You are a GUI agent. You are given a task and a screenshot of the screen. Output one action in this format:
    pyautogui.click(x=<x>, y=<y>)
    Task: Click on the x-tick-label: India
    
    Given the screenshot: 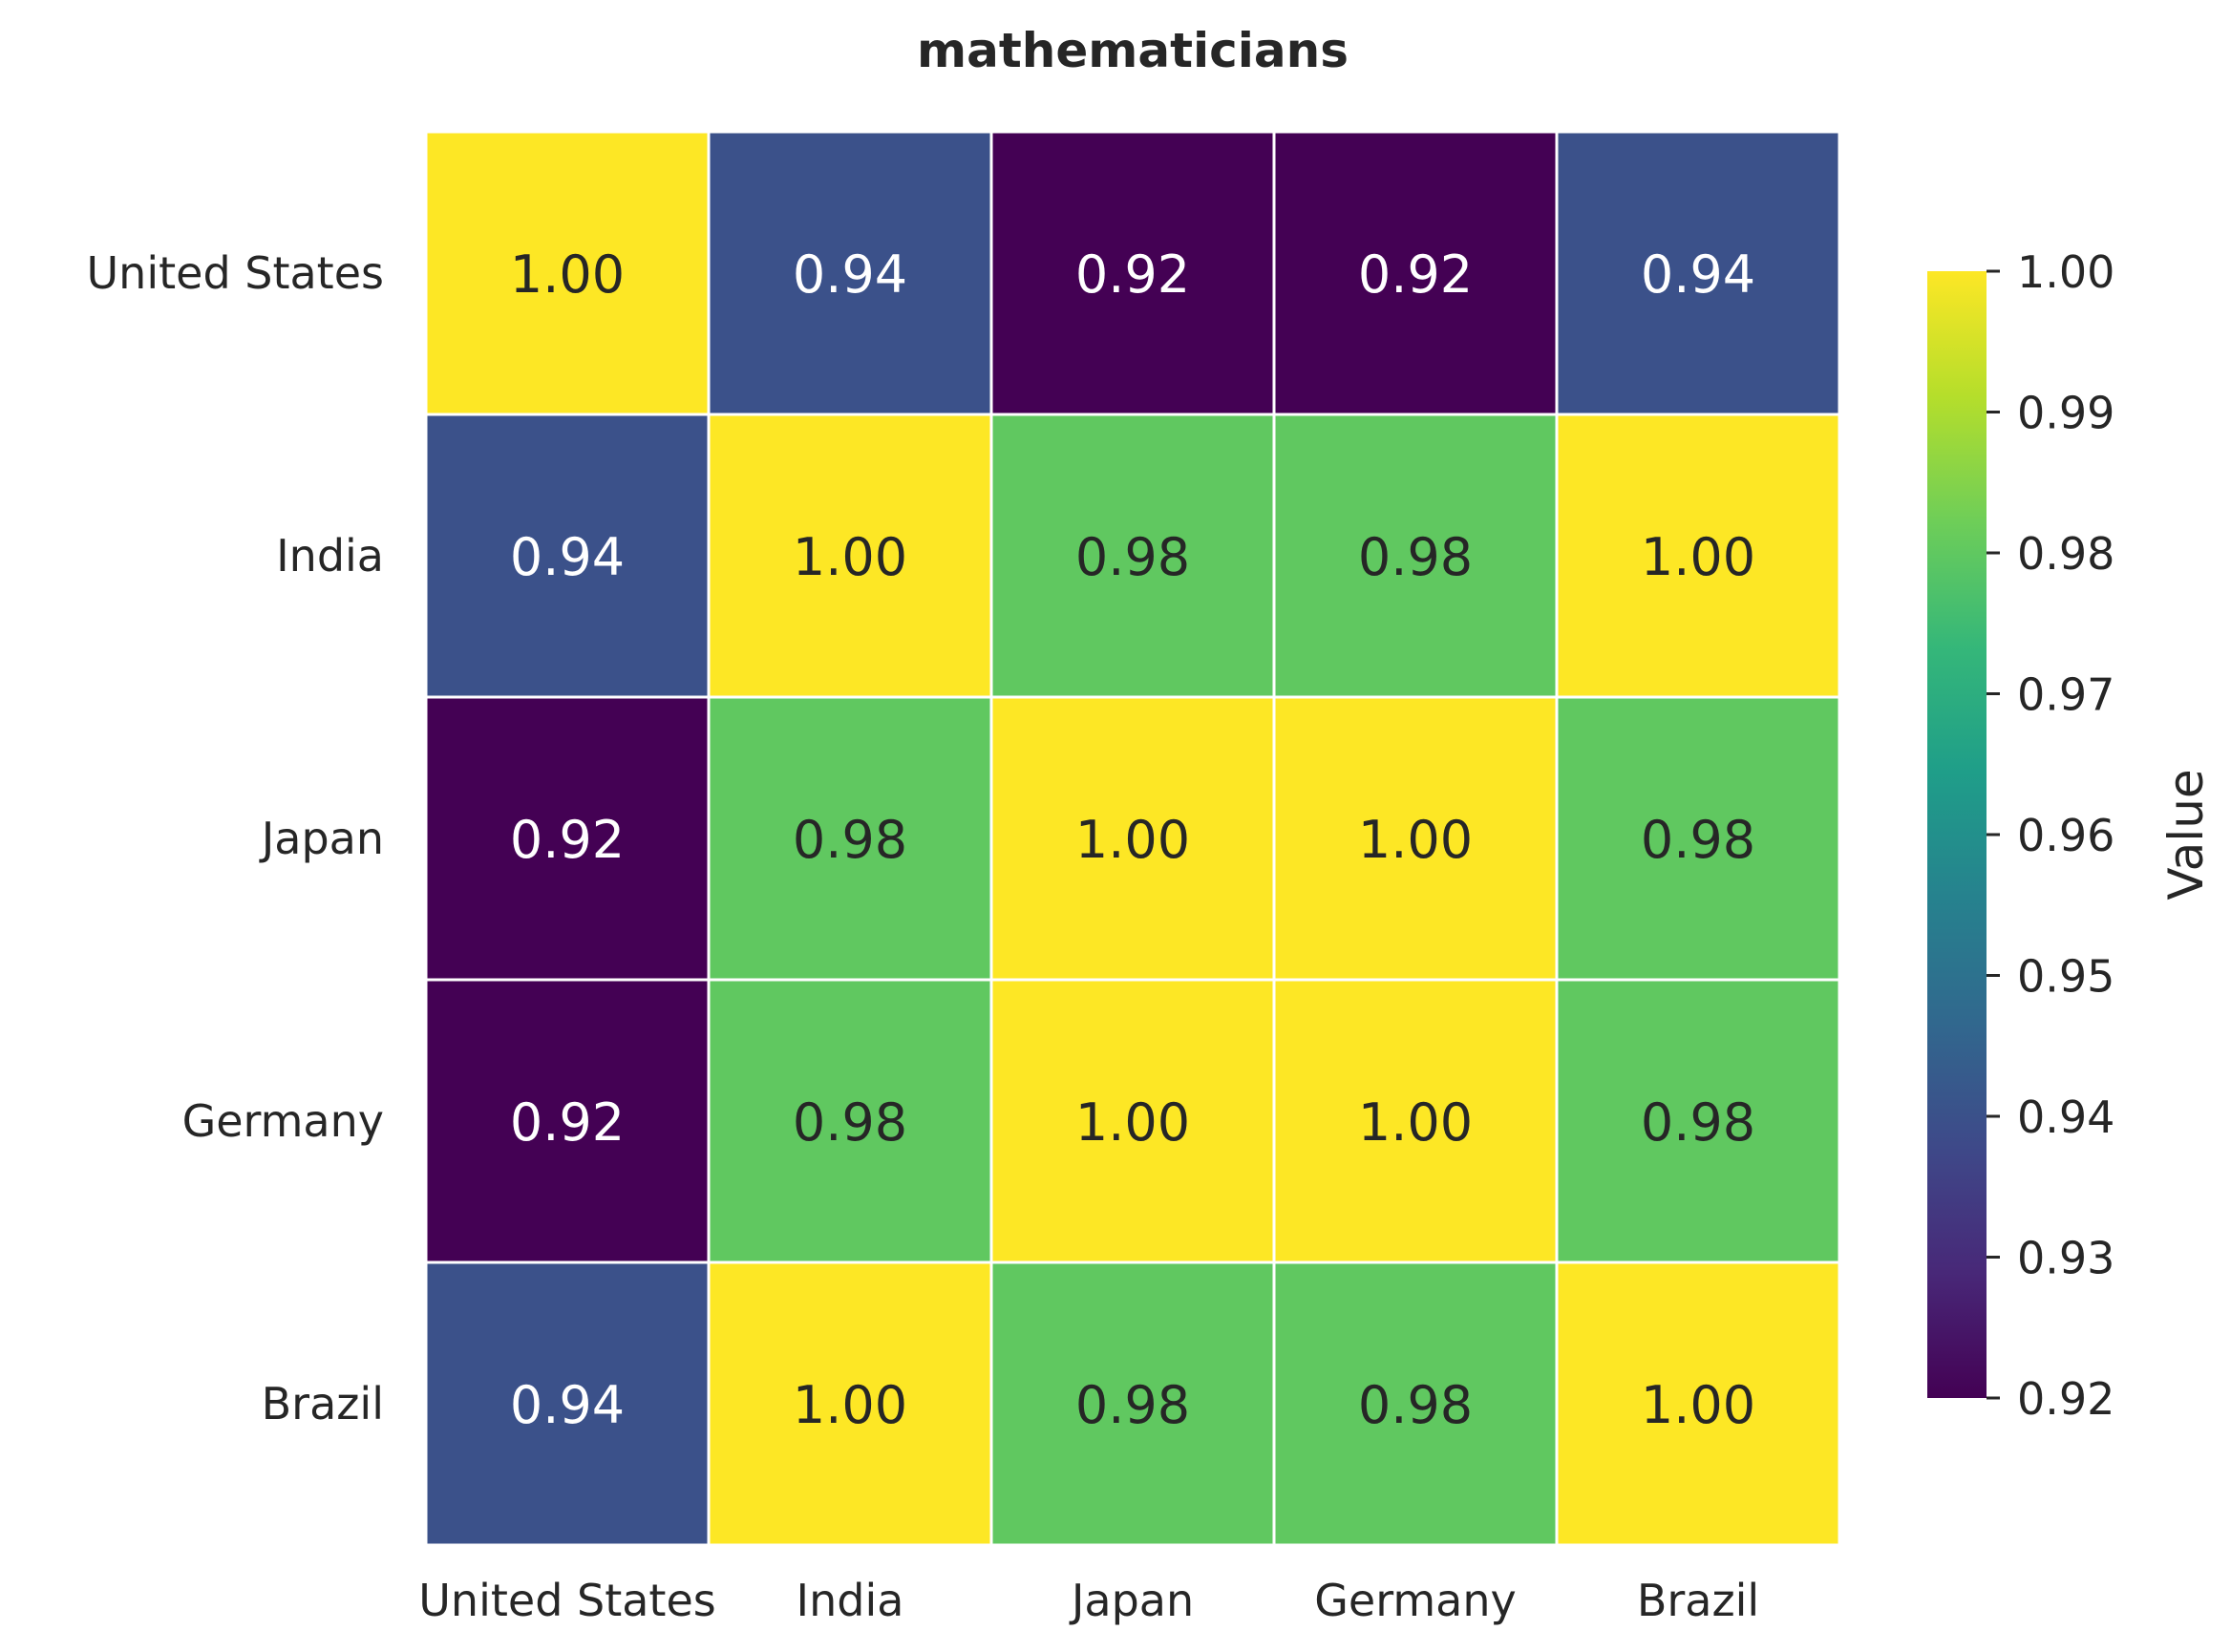 What is the action you would take?
    pyautogui.click(x=850, y=1600)
    